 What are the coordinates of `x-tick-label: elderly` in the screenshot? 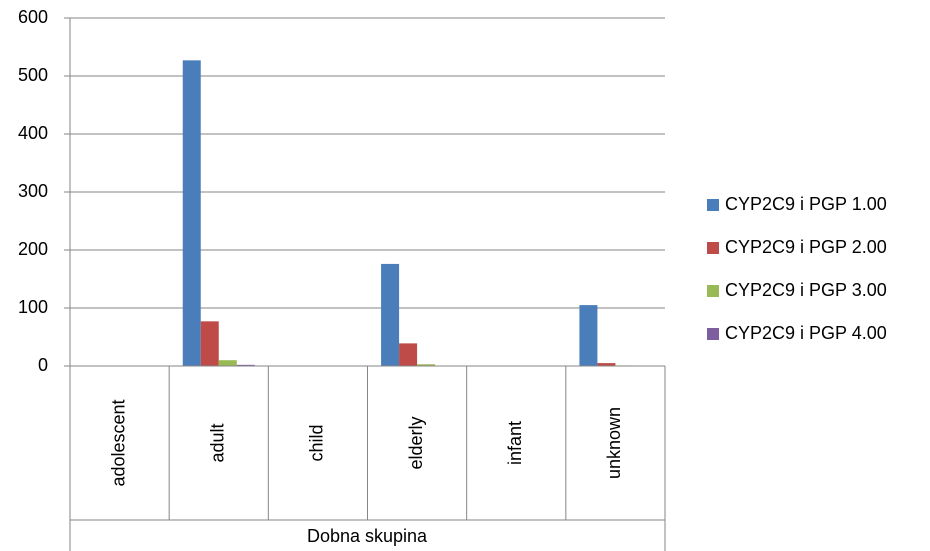 It's located at (416, 442).